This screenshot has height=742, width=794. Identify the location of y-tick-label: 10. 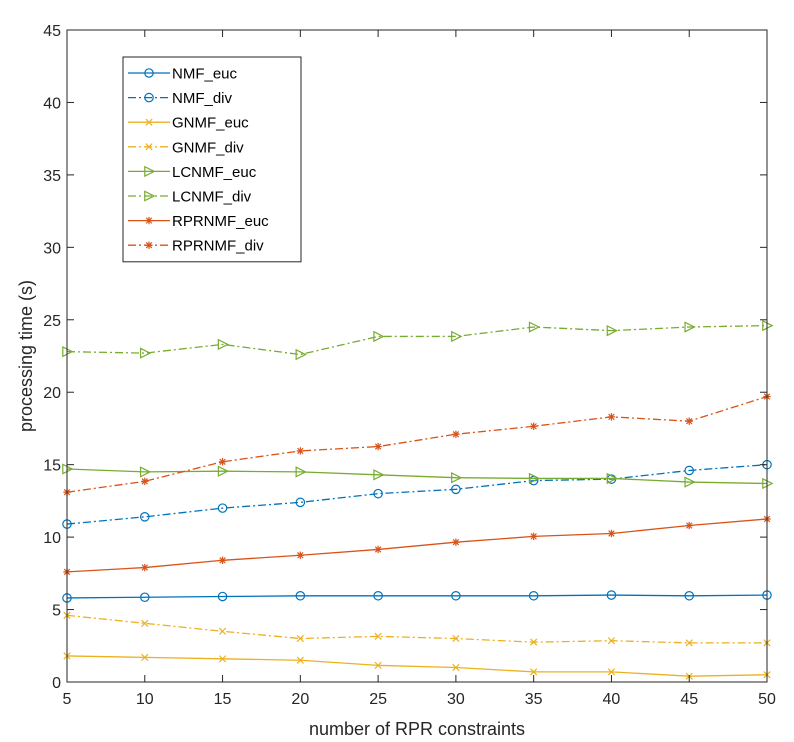
(52, 538).